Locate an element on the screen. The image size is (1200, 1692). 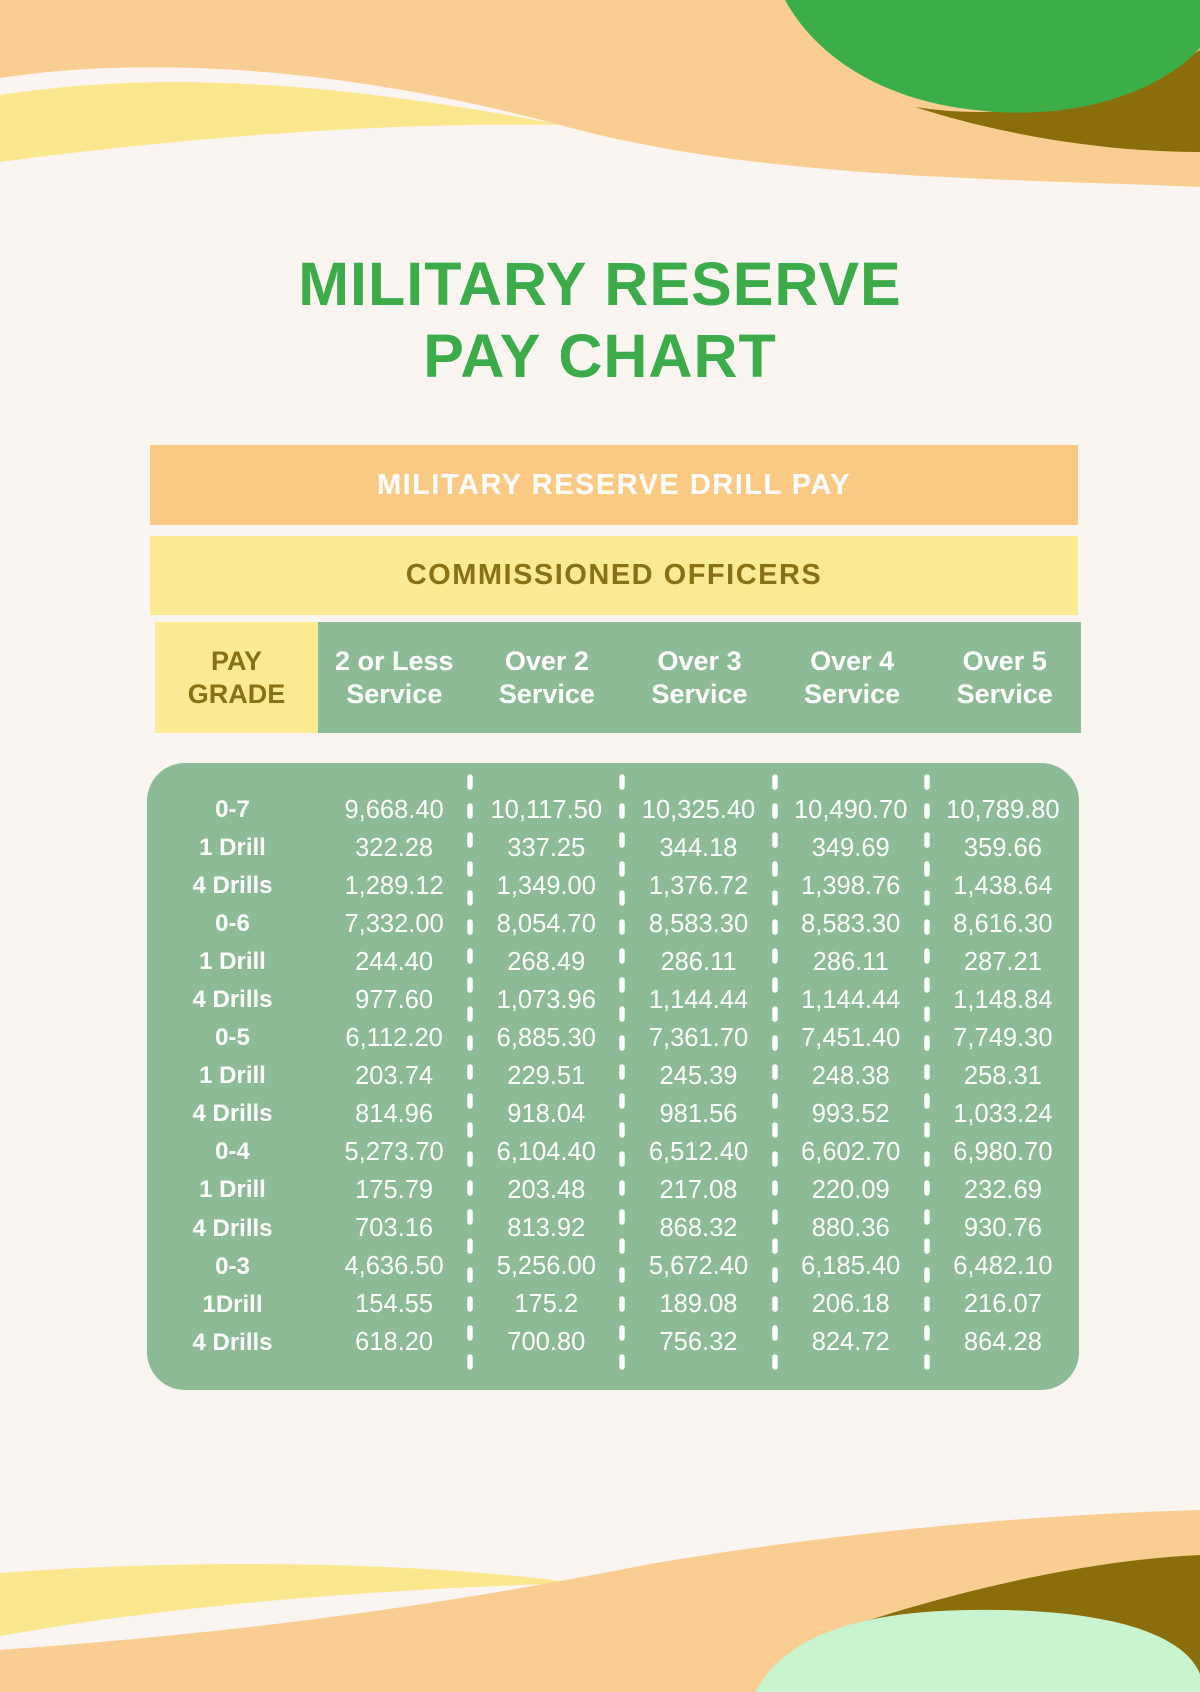
pay-value-cell: 1,289.12 is located at coordinates (394, 885).